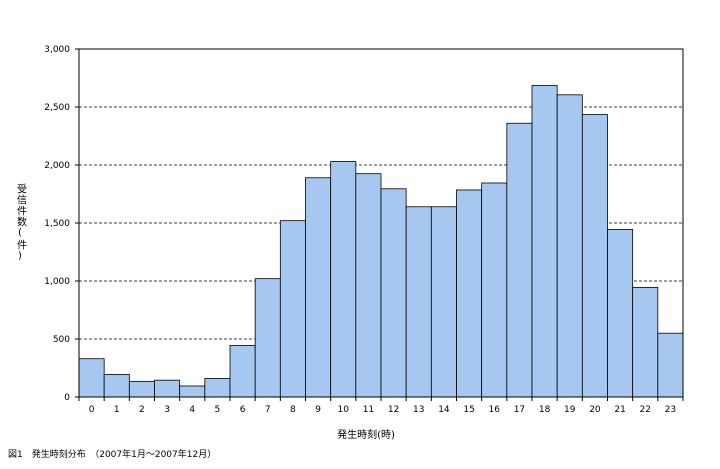 This screenshot has width=720, height=469. I want to click on x-tick-label: 3, so click(167, 410).